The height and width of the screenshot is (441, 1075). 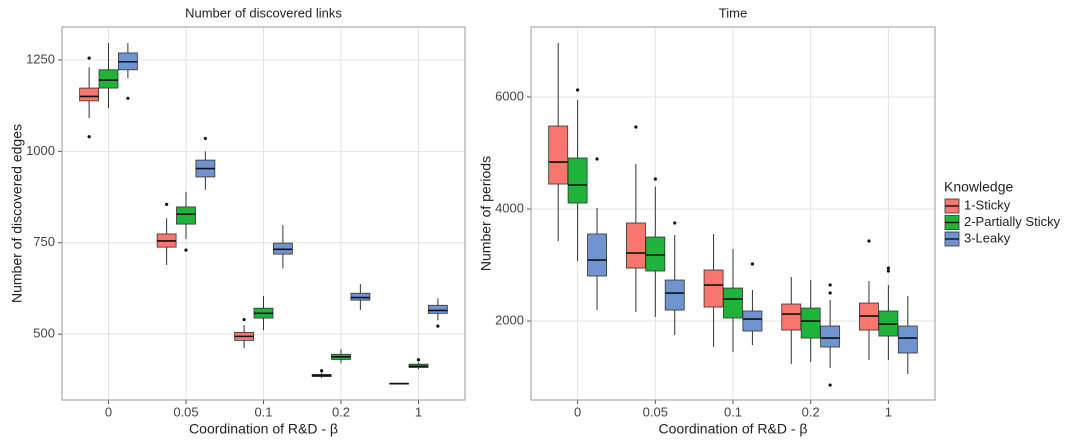 What do you see at coordinates (987, 237) in the screenshot?
I see `legend-label: 3-Leaky` at bounding box center [987, 237].